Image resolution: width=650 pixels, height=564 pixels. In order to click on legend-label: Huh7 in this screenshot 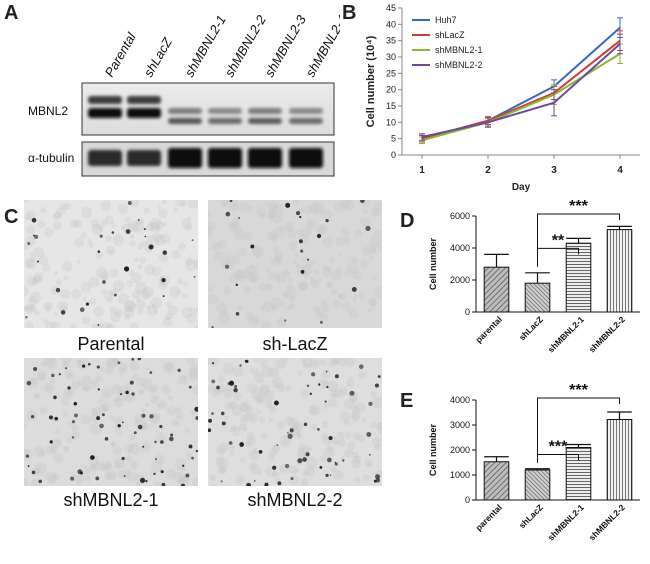, I will do `click(446, 20)`.